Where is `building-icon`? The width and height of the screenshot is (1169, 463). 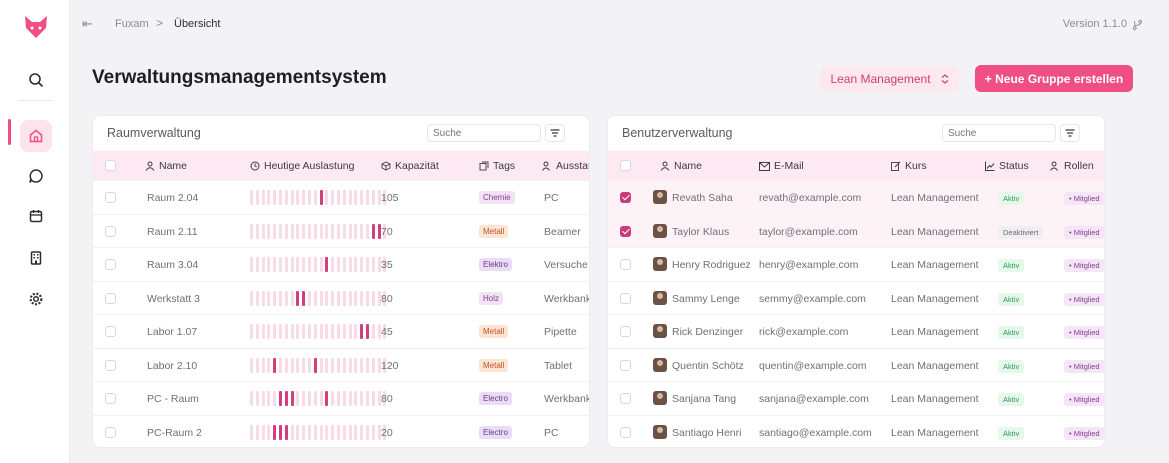
building-icon is located at coordinates (36, 258).